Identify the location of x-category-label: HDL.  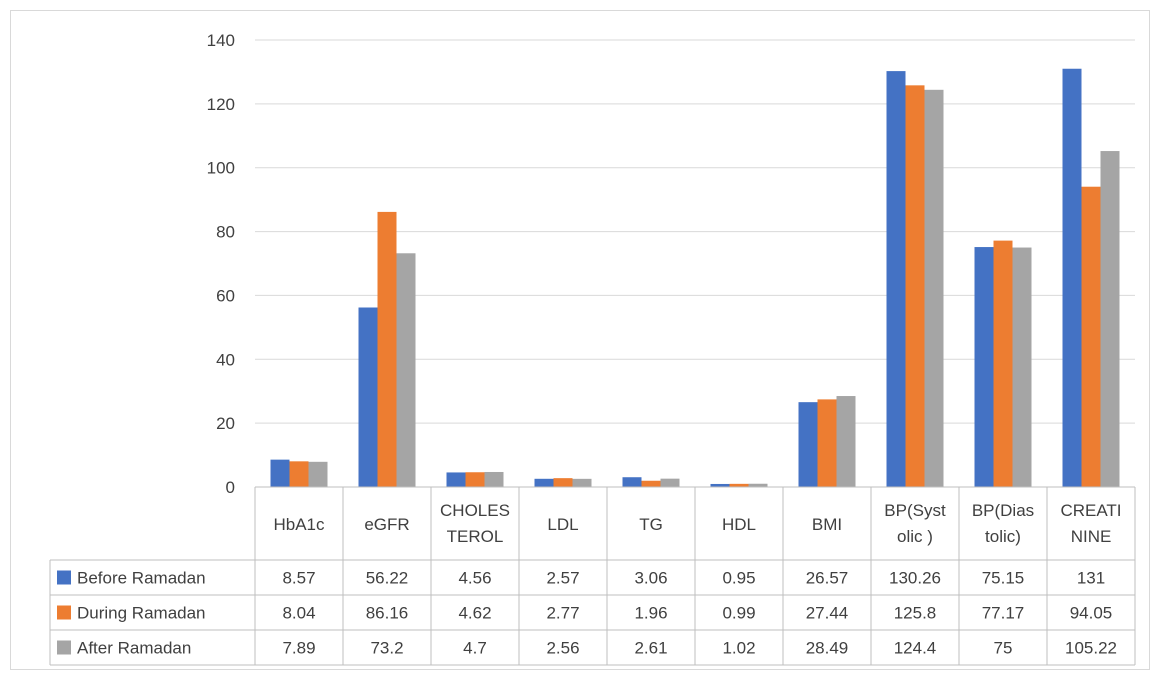
(739, 524).